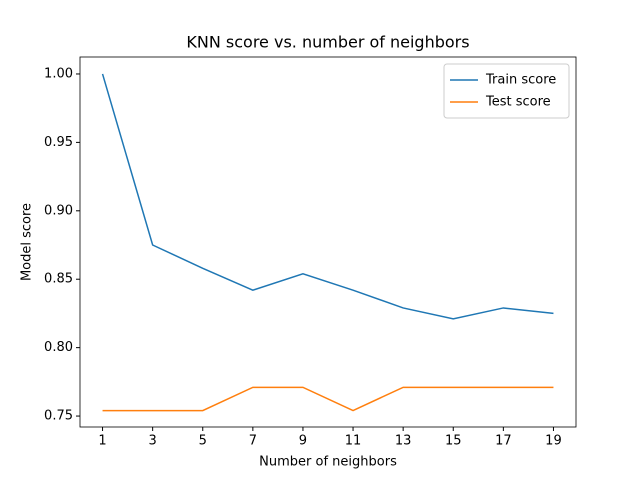  What do you see at coordinates (518, 102) in the screenshot?
I see `legend-label: Test score` at bounding box center [518, 102].